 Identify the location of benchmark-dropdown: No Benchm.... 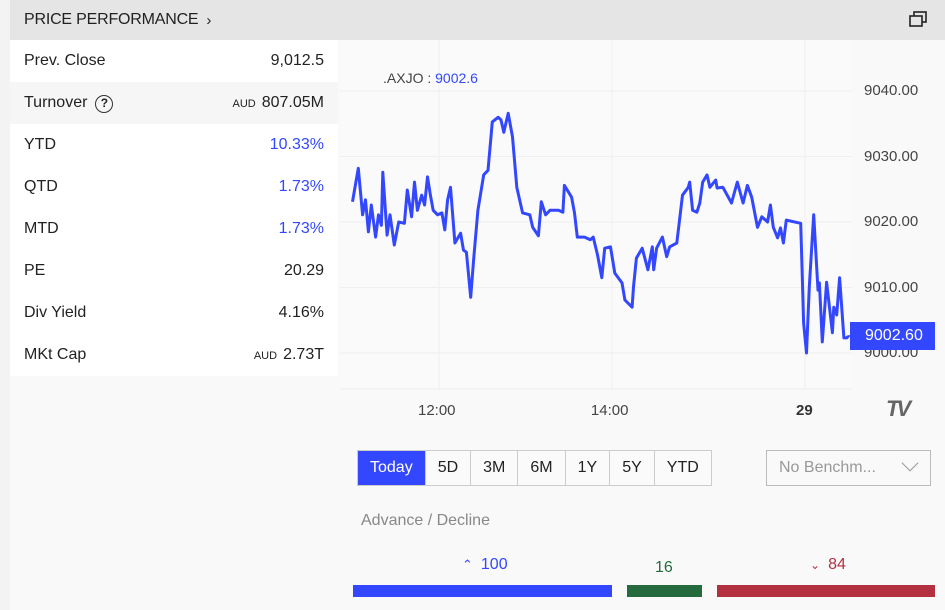
(848, 468).